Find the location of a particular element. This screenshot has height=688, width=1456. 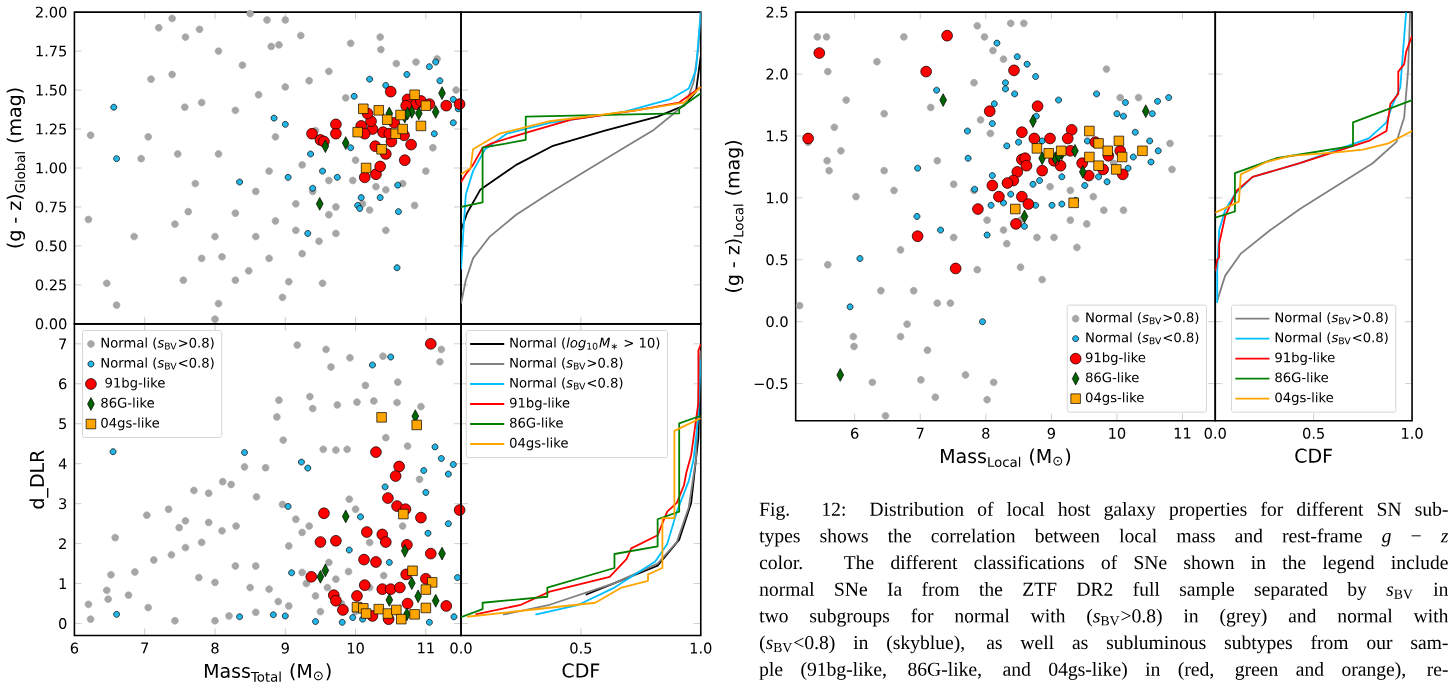

x-axis-title: Mass$_{Local}$ (M$_{⊙}$) is located at coordinates (1006, 457).